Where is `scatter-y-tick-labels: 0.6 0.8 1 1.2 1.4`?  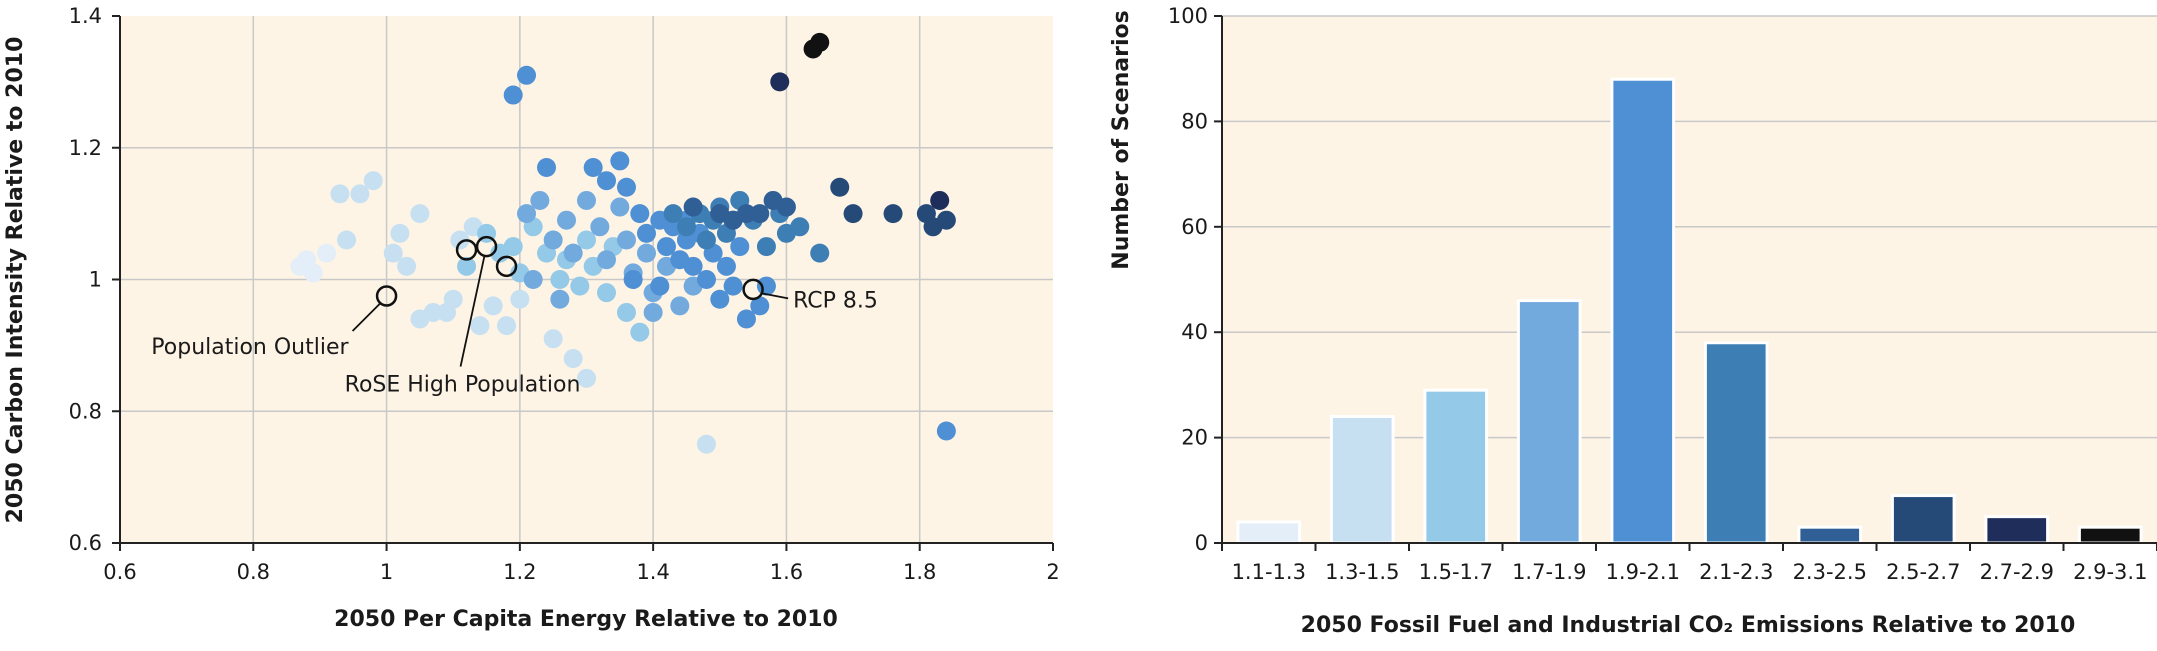 scatter-y-tick-labels: 0.6 0.8 1 1.2 1.4 is located at coordinates (85, 279).